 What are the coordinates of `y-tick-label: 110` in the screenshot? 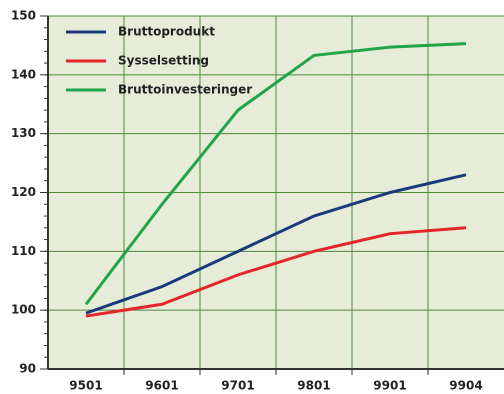 It's located at (23, 251).